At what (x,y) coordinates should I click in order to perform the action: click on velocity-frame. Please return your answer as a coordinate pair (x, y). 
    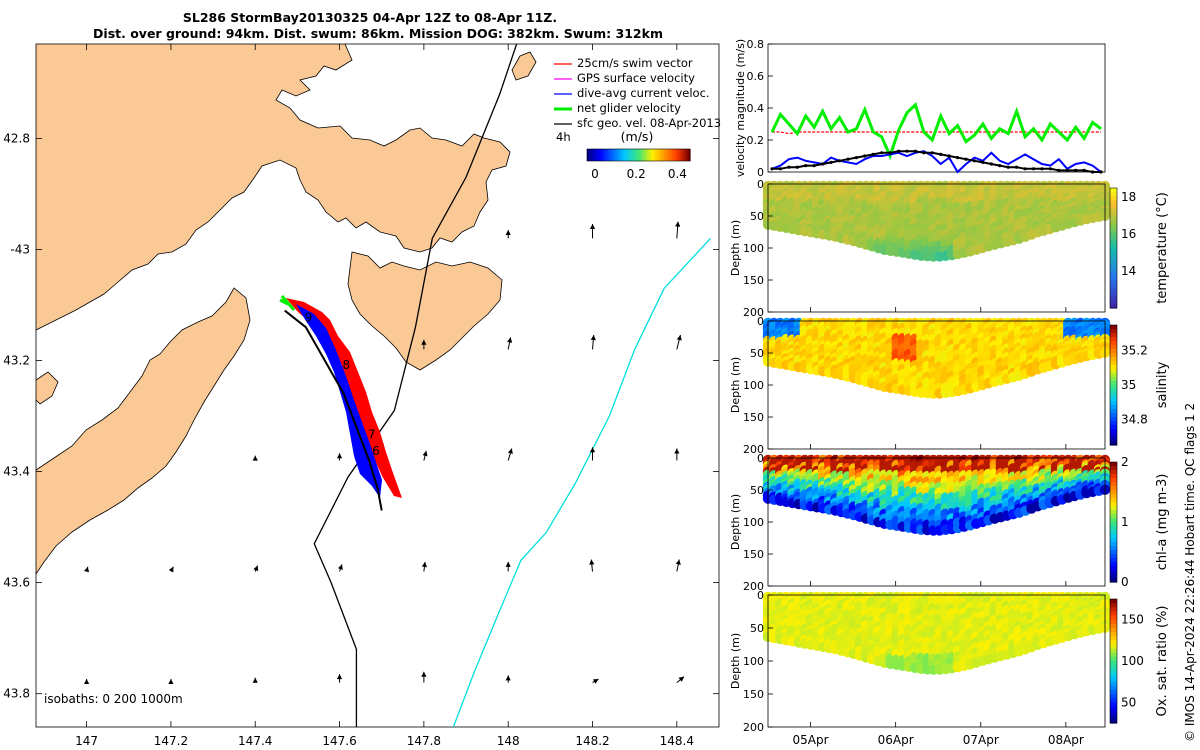
    Looking at the image, I should click on (936, 108).